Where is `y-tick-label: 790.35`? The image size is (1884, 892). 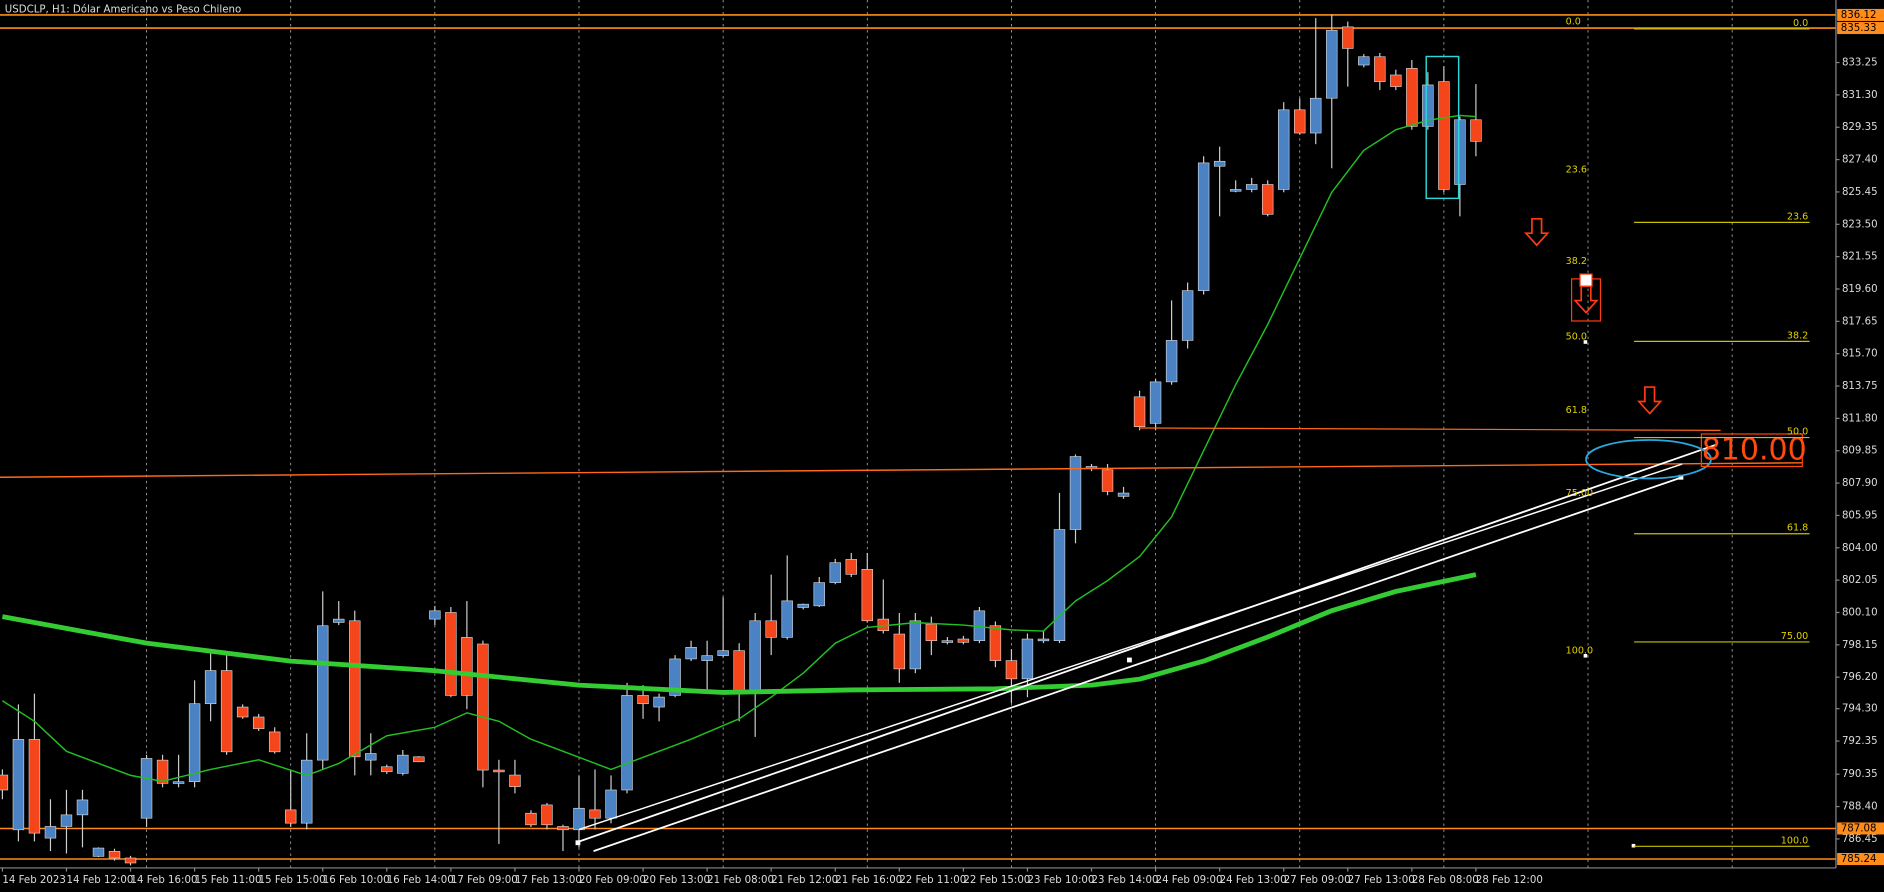
y-tick-label: 790.35 is located at coordinates (1860, 774).